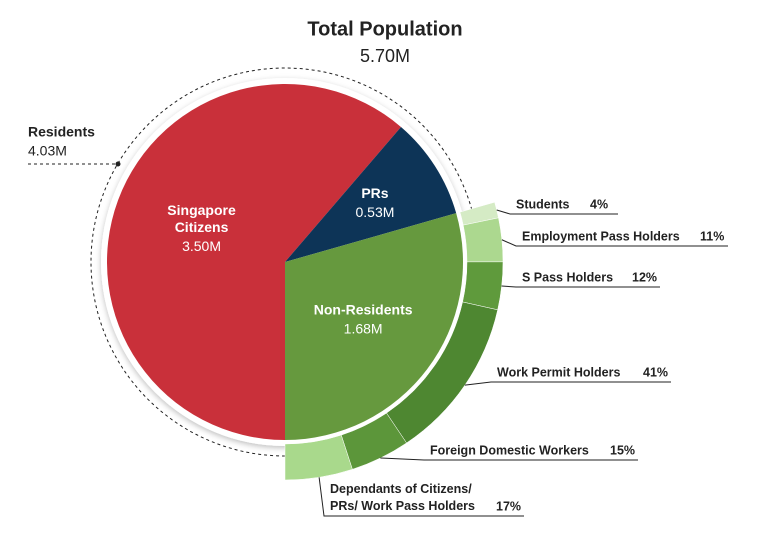 This screenshot has width=768, height=548. Describe the element at coordinates (61, 132) in the screenshot. I see `group-label: Residents` at that location.